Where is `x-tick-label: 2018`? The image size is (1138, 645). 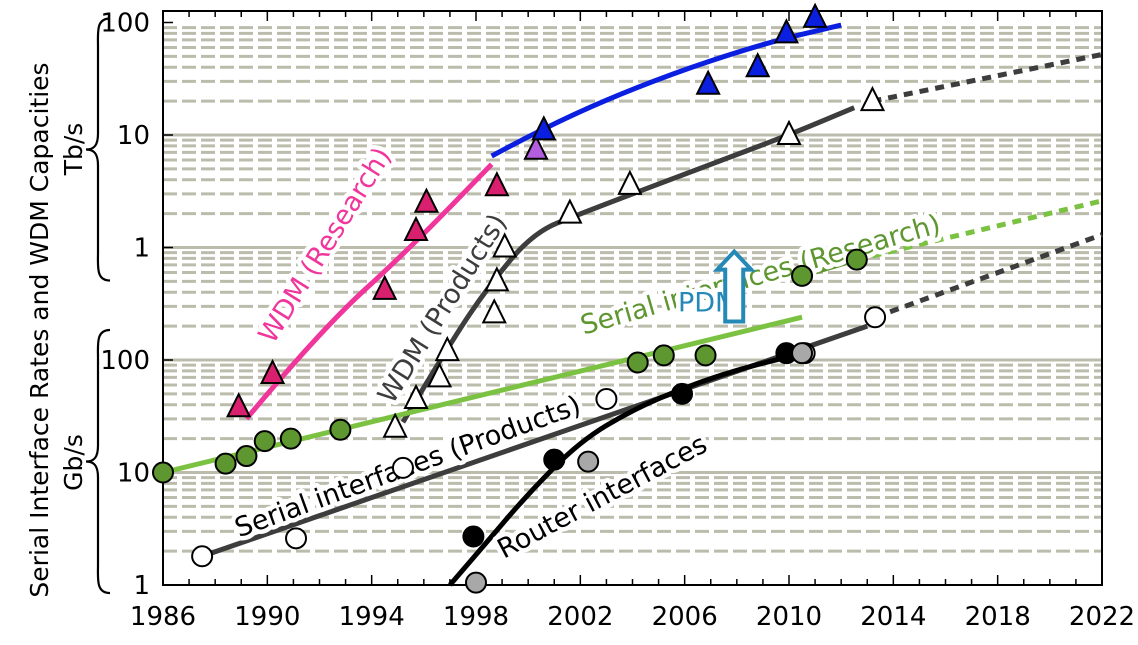 x-tick-label: 2018 is located at coordinates (998, 617).